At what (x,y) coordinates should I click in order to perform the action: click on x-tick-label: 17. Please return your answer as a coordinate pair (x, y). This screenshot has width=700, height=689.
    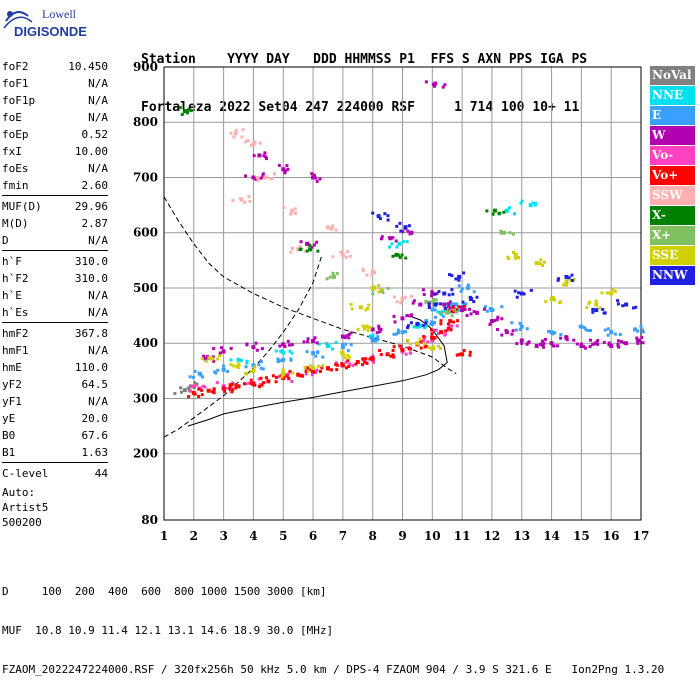
    Looking at the image, I should click on (641, 536).